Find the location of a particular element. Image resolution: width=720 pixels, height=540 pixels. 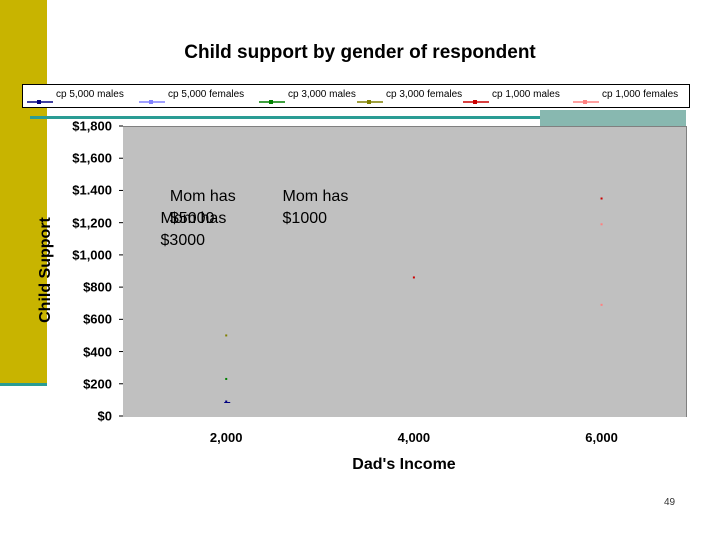

y-tick-label: $600 is located at coordinates (97, 319).